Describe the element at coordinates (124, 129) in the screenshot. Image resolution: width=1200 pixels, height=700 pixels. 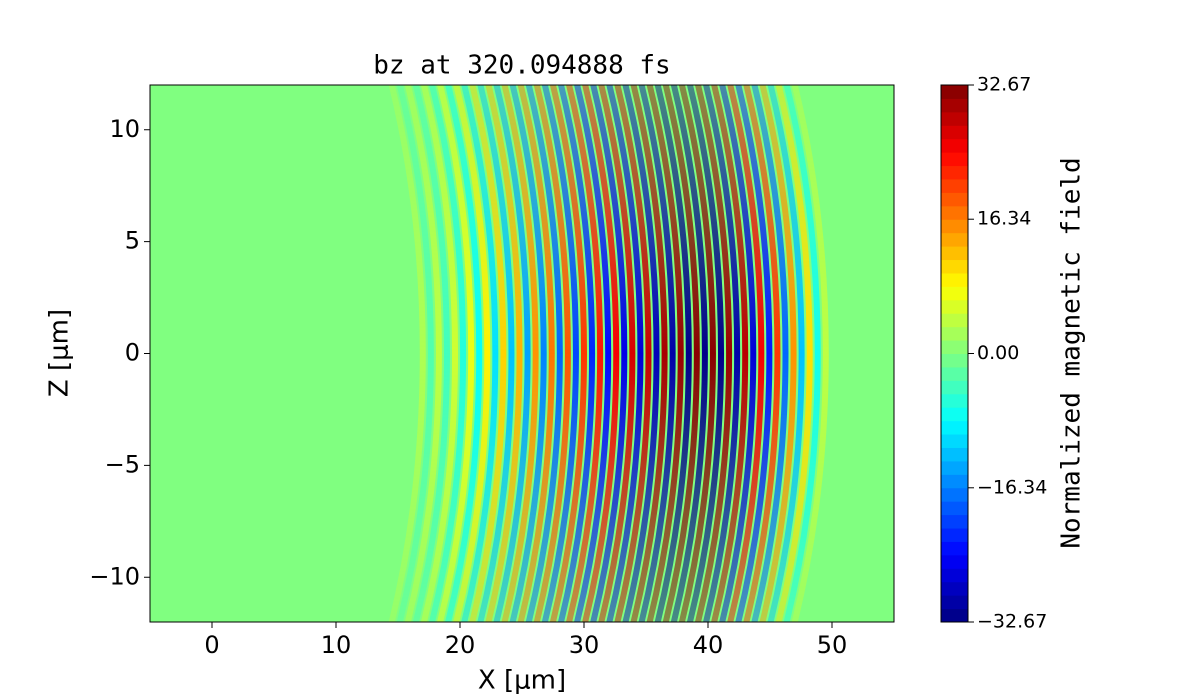
I see `y-tick-label: 10` at that location.